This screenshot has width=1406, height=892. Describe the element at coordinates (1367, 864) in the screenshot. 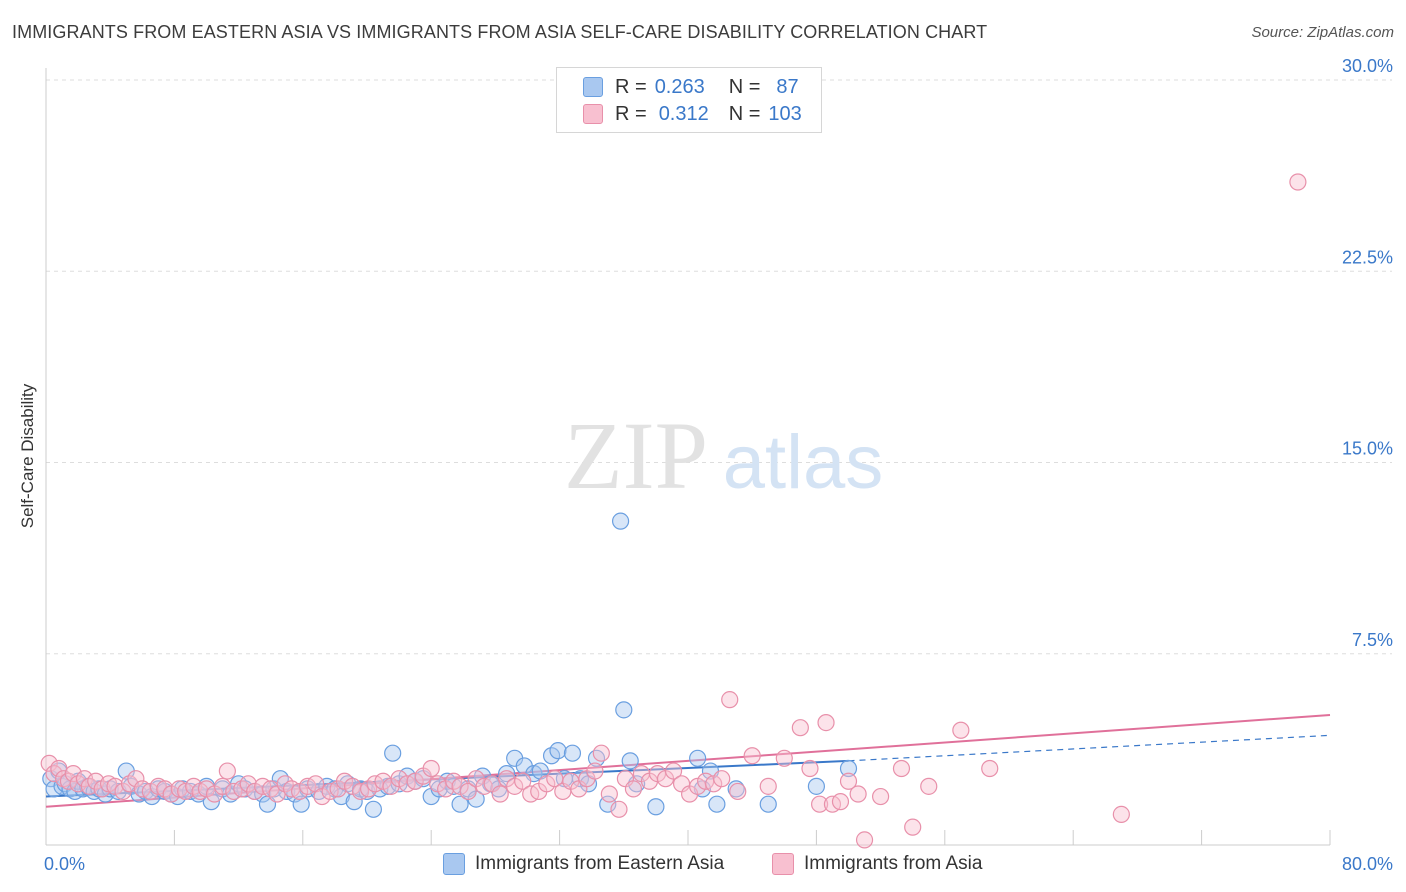

I see `x-tick-label: 80.0%` at that location.